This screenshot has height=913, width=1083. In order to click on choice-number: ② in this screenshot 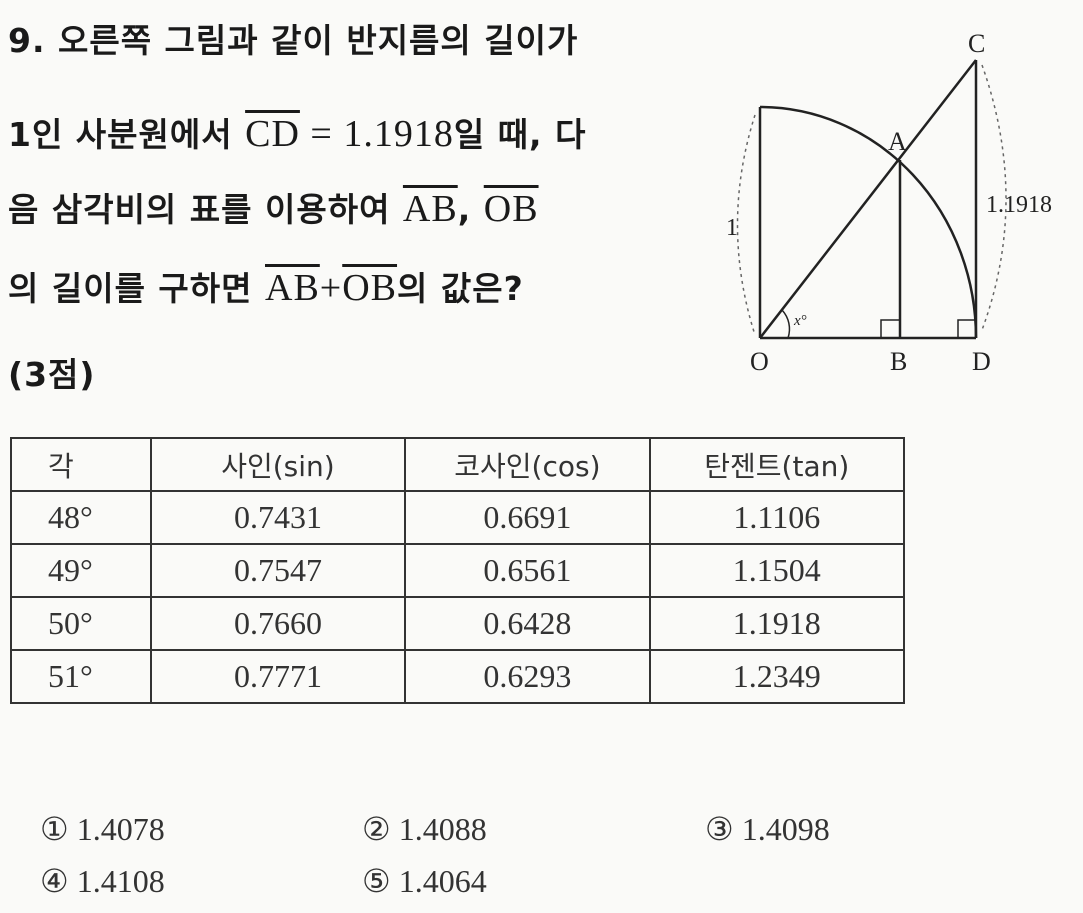, I will do `click(376, 829)`.